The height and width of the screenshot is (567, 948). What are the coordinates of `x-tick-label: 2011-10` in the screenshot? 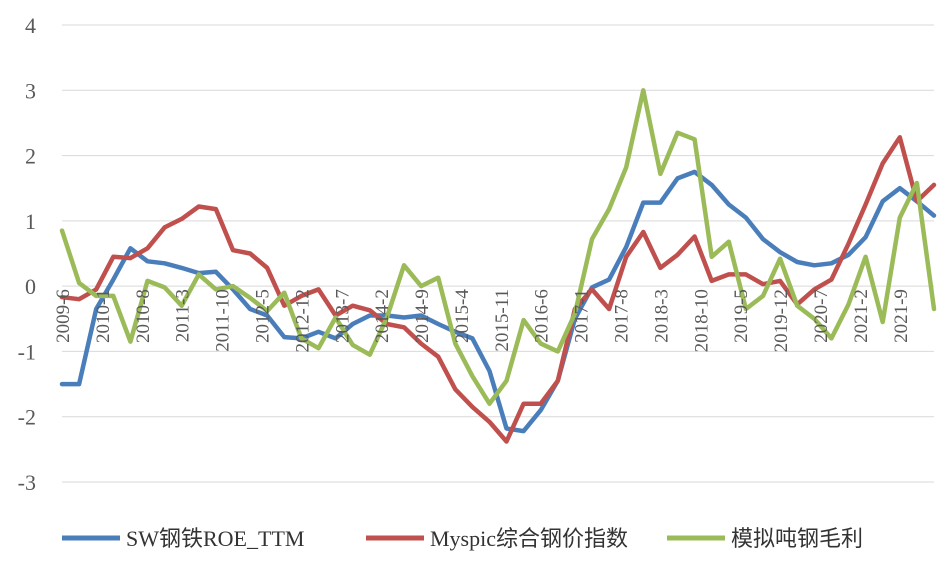 It's located at (223, 320).